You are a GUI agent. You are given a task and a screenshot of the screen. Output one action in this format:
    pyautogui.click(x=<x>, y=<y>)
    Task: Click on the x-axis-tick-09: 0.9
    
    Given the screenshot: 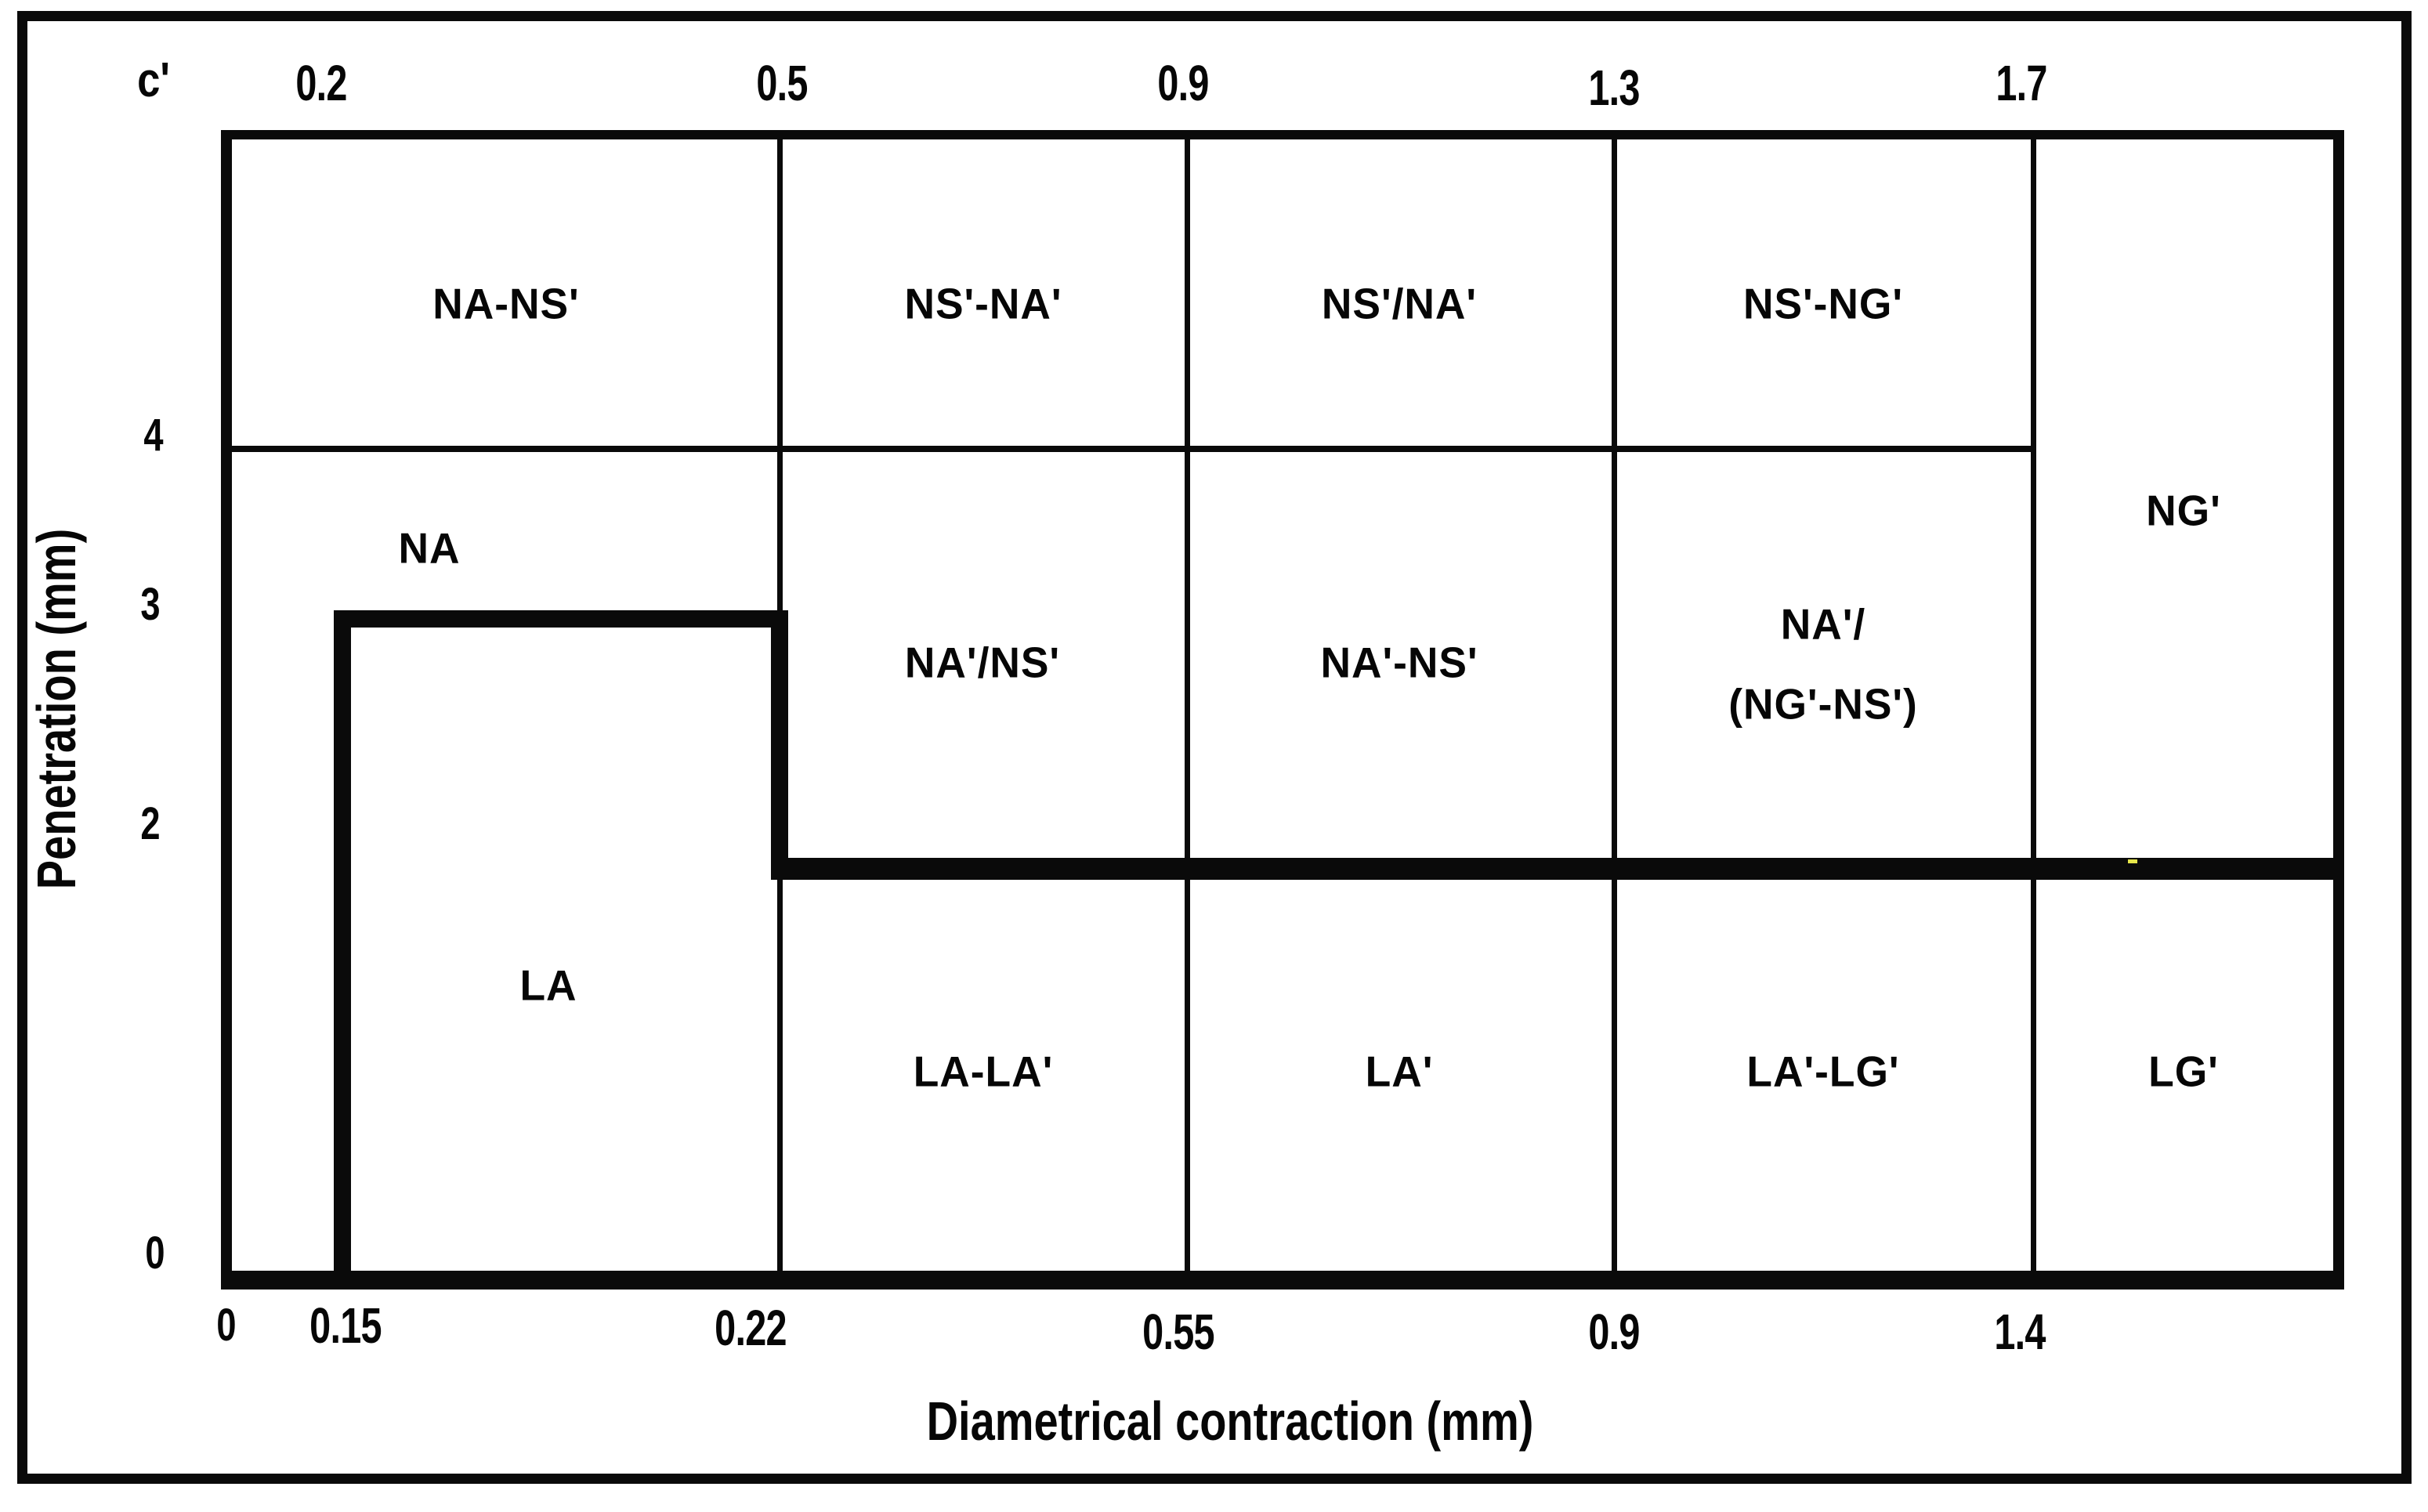 What is the action you would take?
    pyautogui.click(x=1614, y=1332)
    